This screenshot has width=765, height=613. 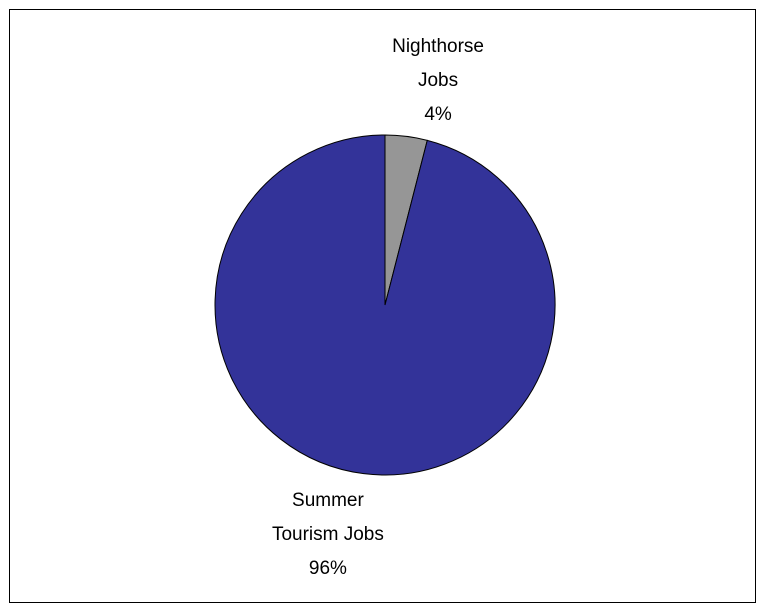 I want to click on value-label: 4%, so click(x=438, y=114).